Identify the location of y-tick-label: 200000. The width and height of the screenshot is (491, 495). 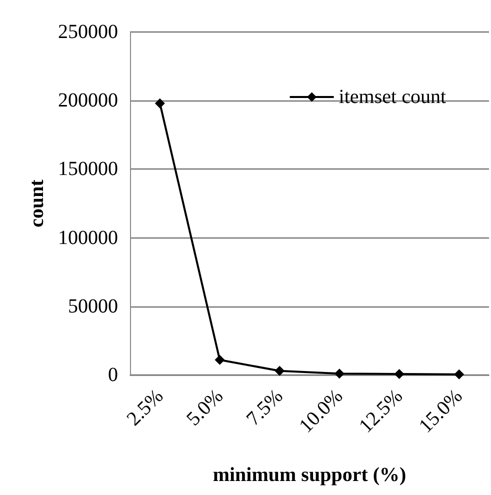
(88, 101).